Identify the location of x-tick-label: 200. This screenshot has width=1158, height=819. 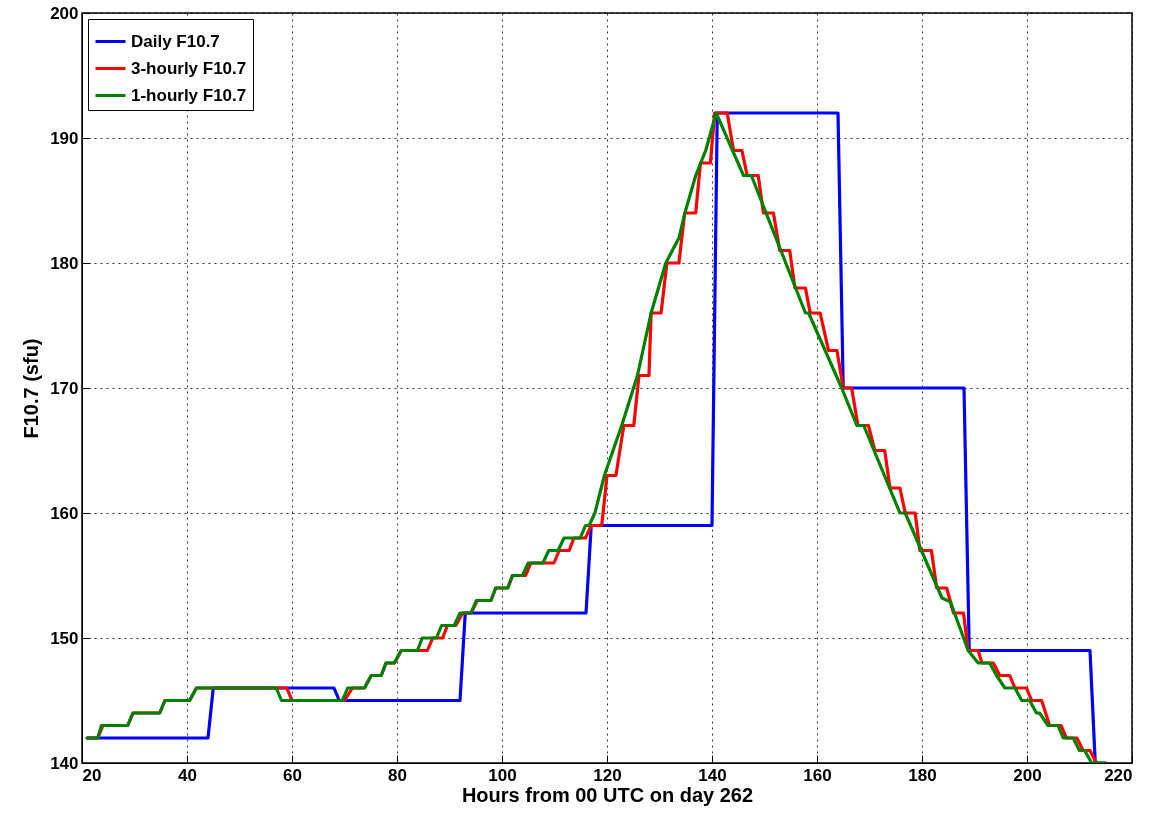
(1027, 775).